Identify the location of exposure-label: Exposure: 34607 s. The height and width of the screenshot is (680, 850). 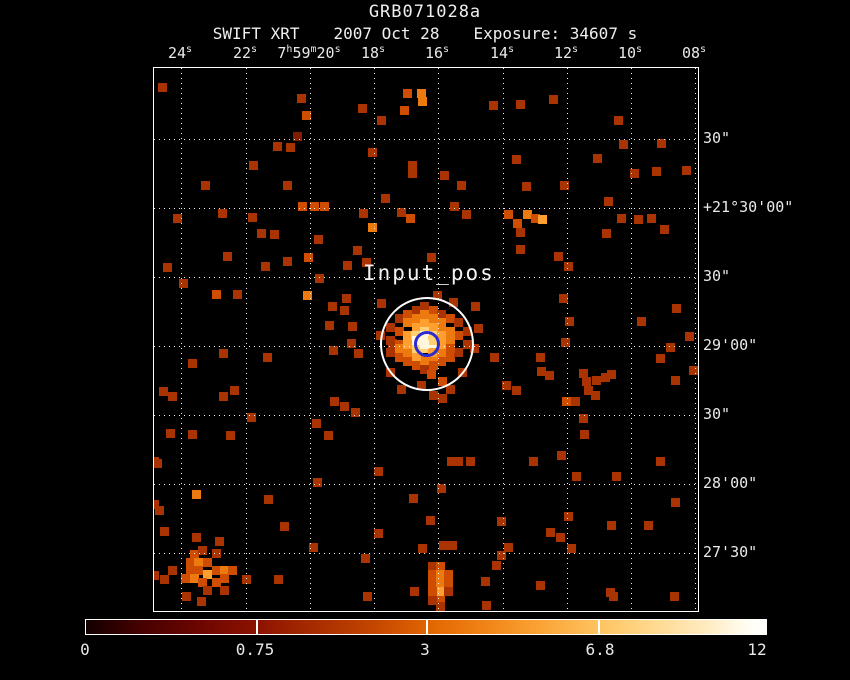
(555, 33).